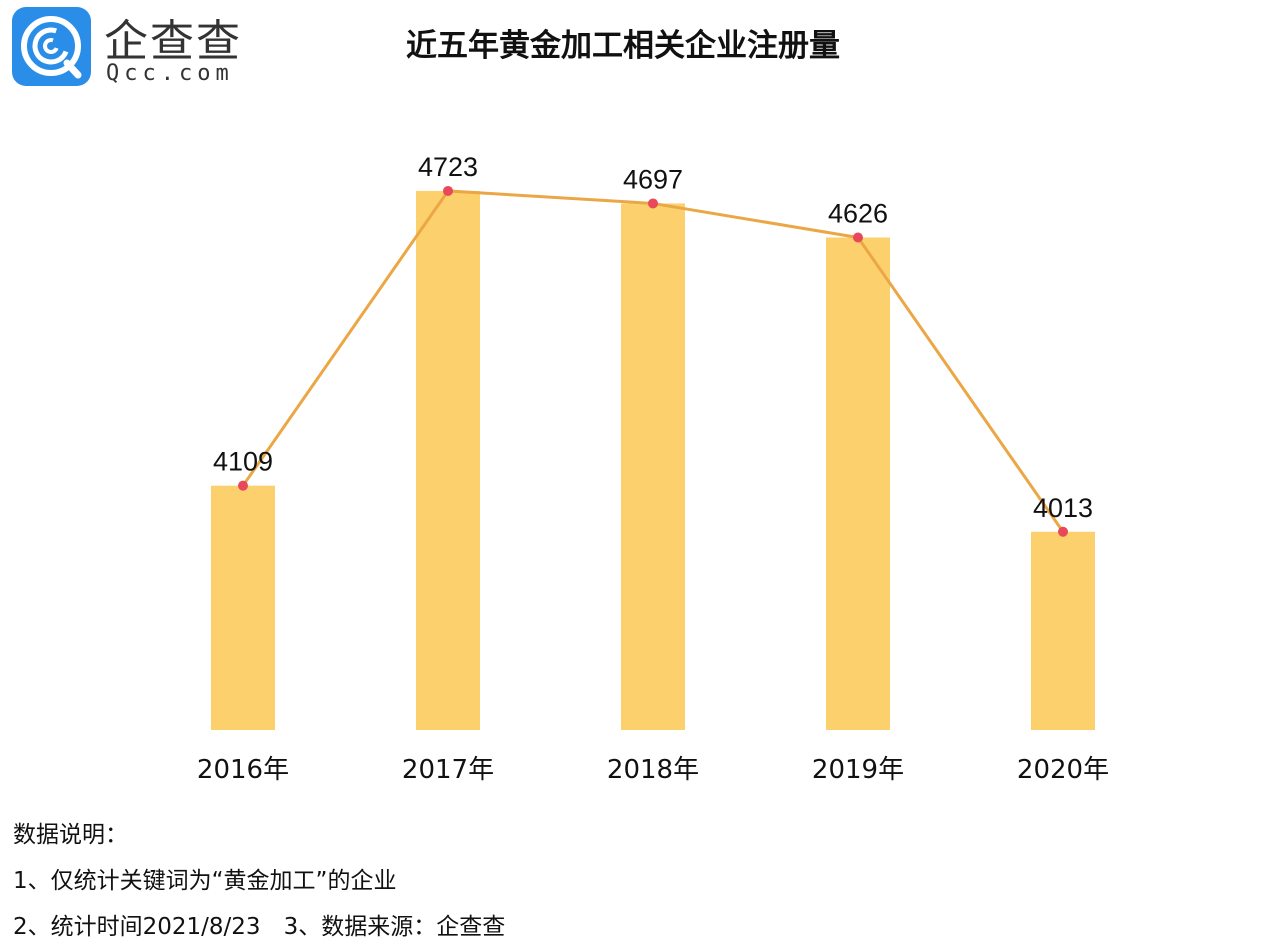 This screenshot has width=1268, height=943. Describe the element at coordinates (448, 167) in the screenshot. I see `data-label: 4723` at that location.